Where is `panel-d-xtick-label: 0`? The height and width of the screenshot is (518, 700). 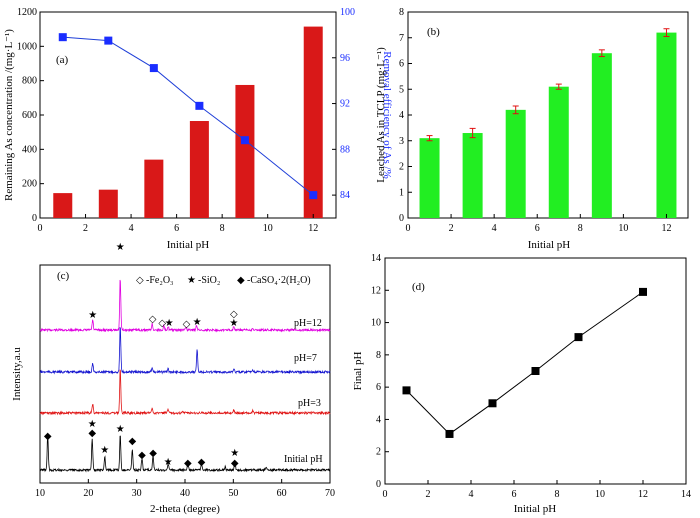
panel-d-xtick-label: 0 is located at coordinates (385, 494).